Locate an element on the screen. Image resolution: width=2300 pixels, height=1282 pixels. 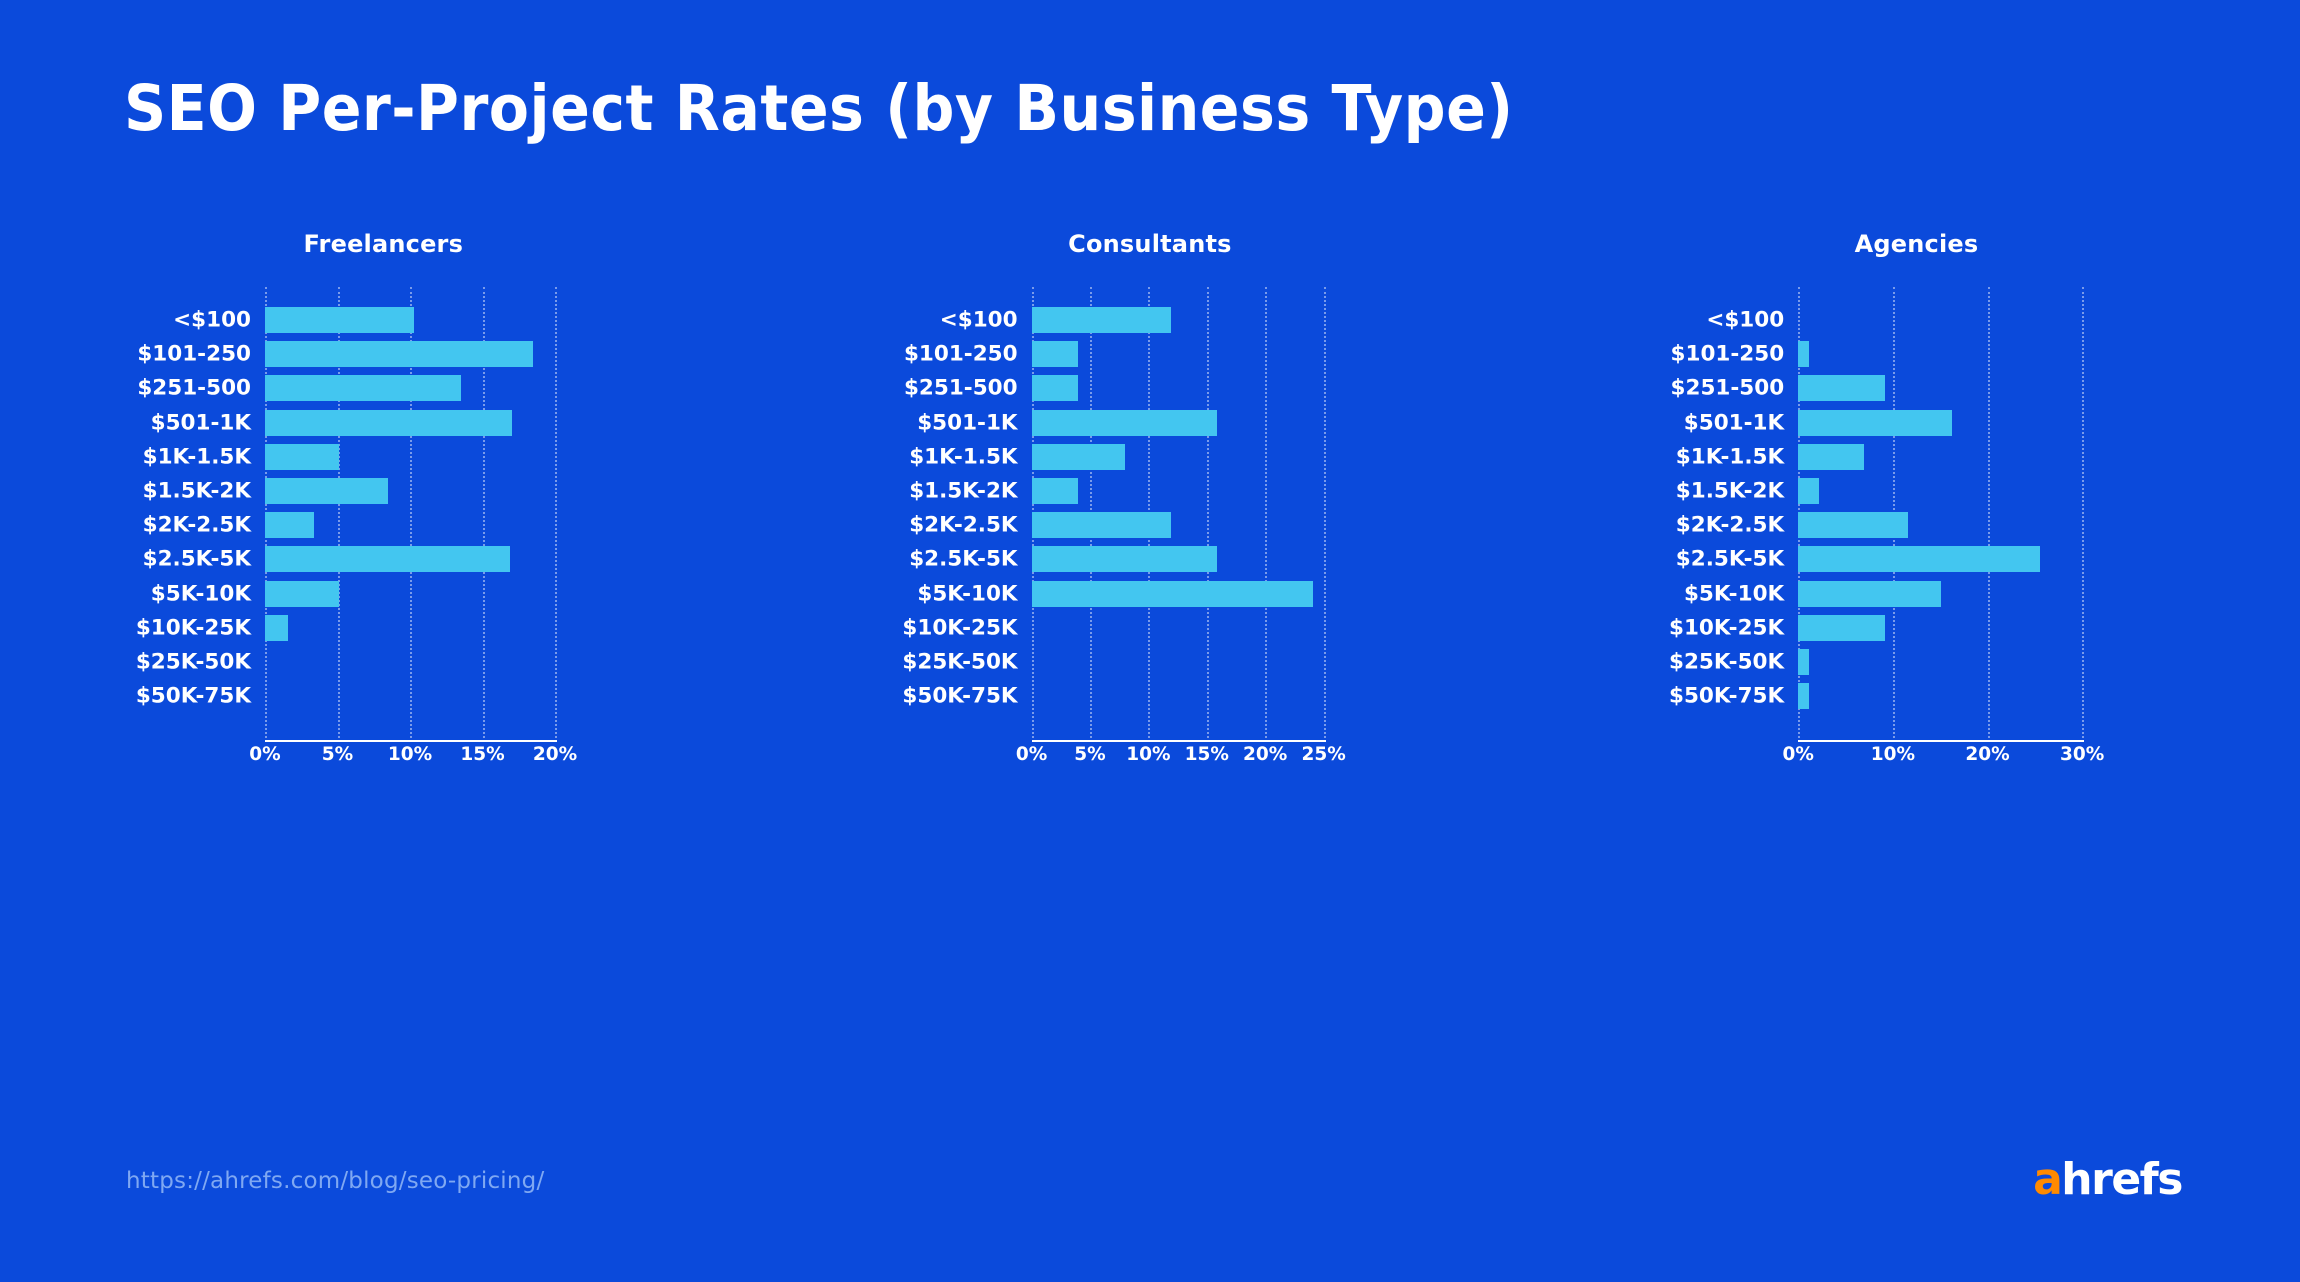
logo-letter-a: a is located at coordinates (2048, 1179).